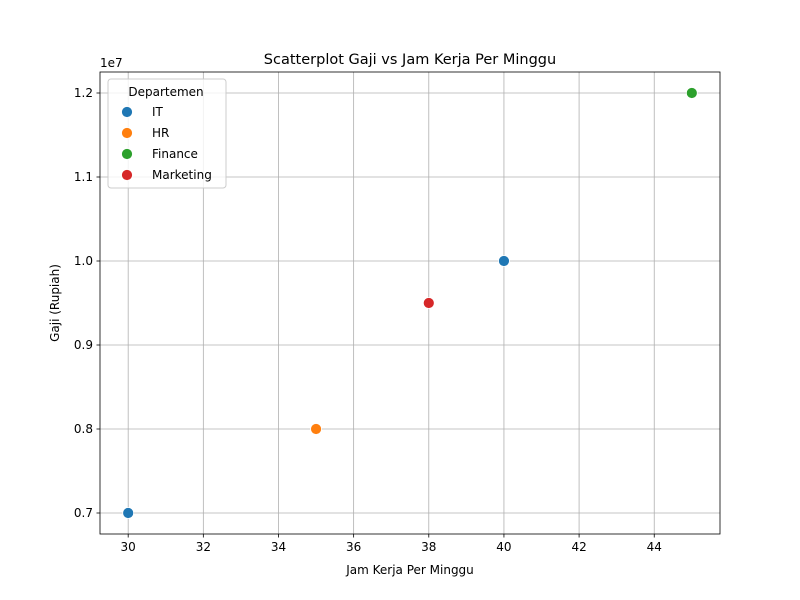  What do you see at coordinates (128, 547) in the screenshot?
I see `x-tick-label: 30` at bounding box center [128, 547].